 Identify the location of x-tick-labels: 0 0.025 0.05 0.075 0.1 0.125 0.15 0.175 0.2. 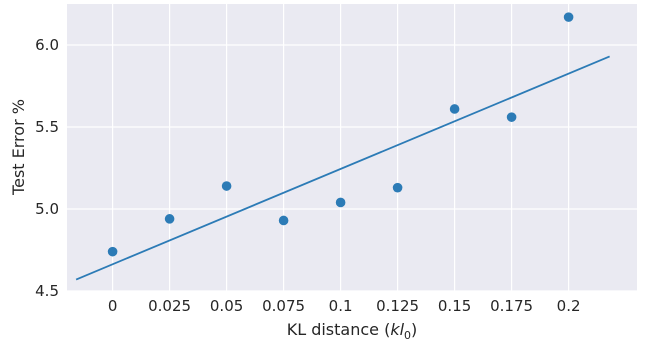
(344, 306).